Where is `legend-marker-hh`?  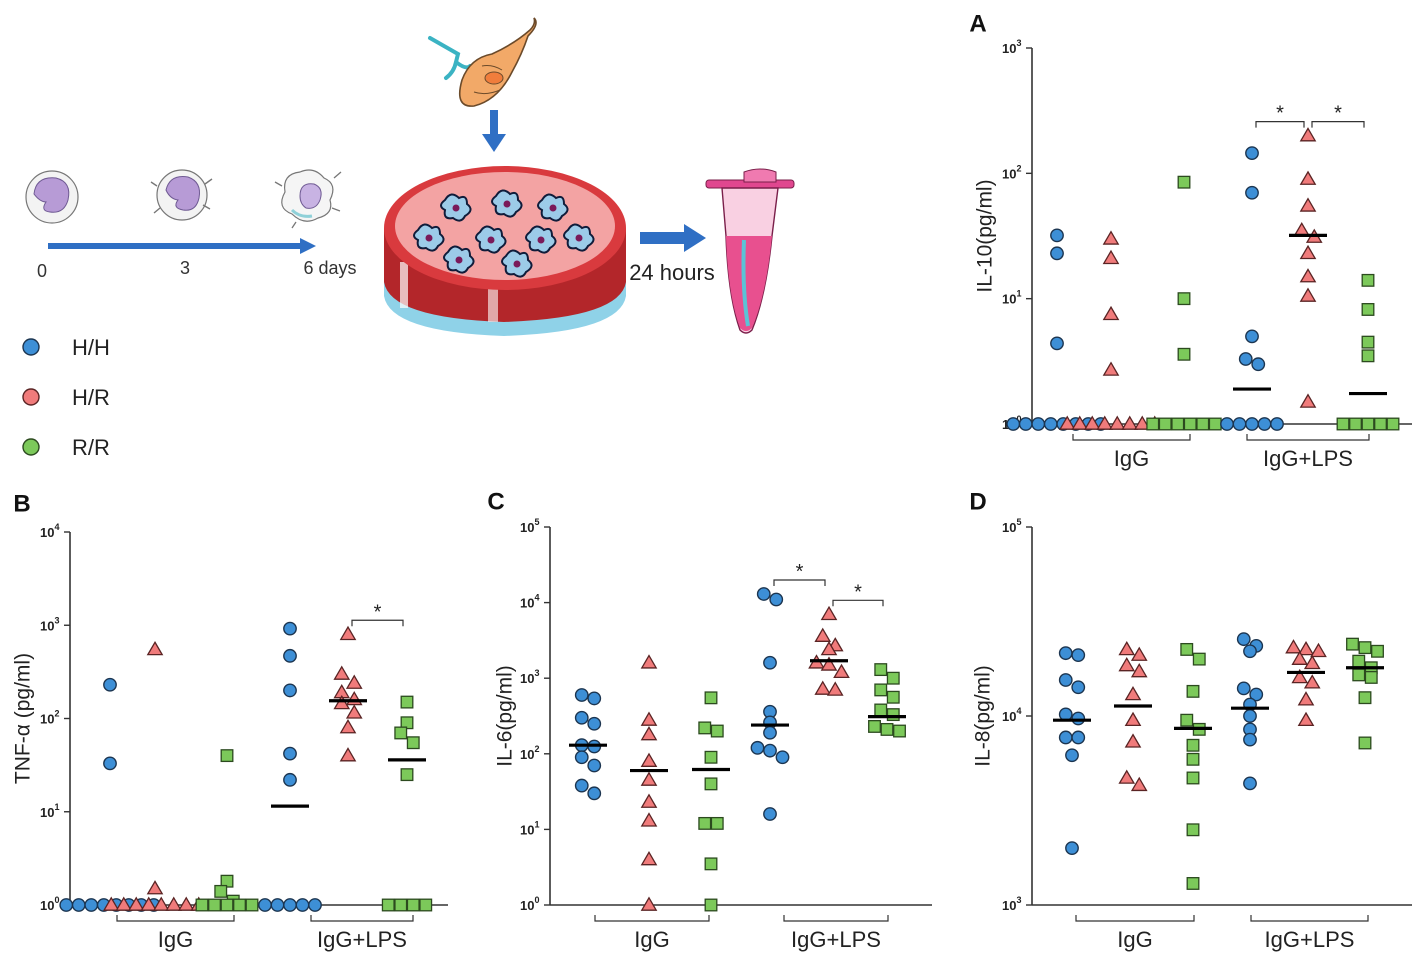 legend-marker-hh is located at coordinates (31, 347).